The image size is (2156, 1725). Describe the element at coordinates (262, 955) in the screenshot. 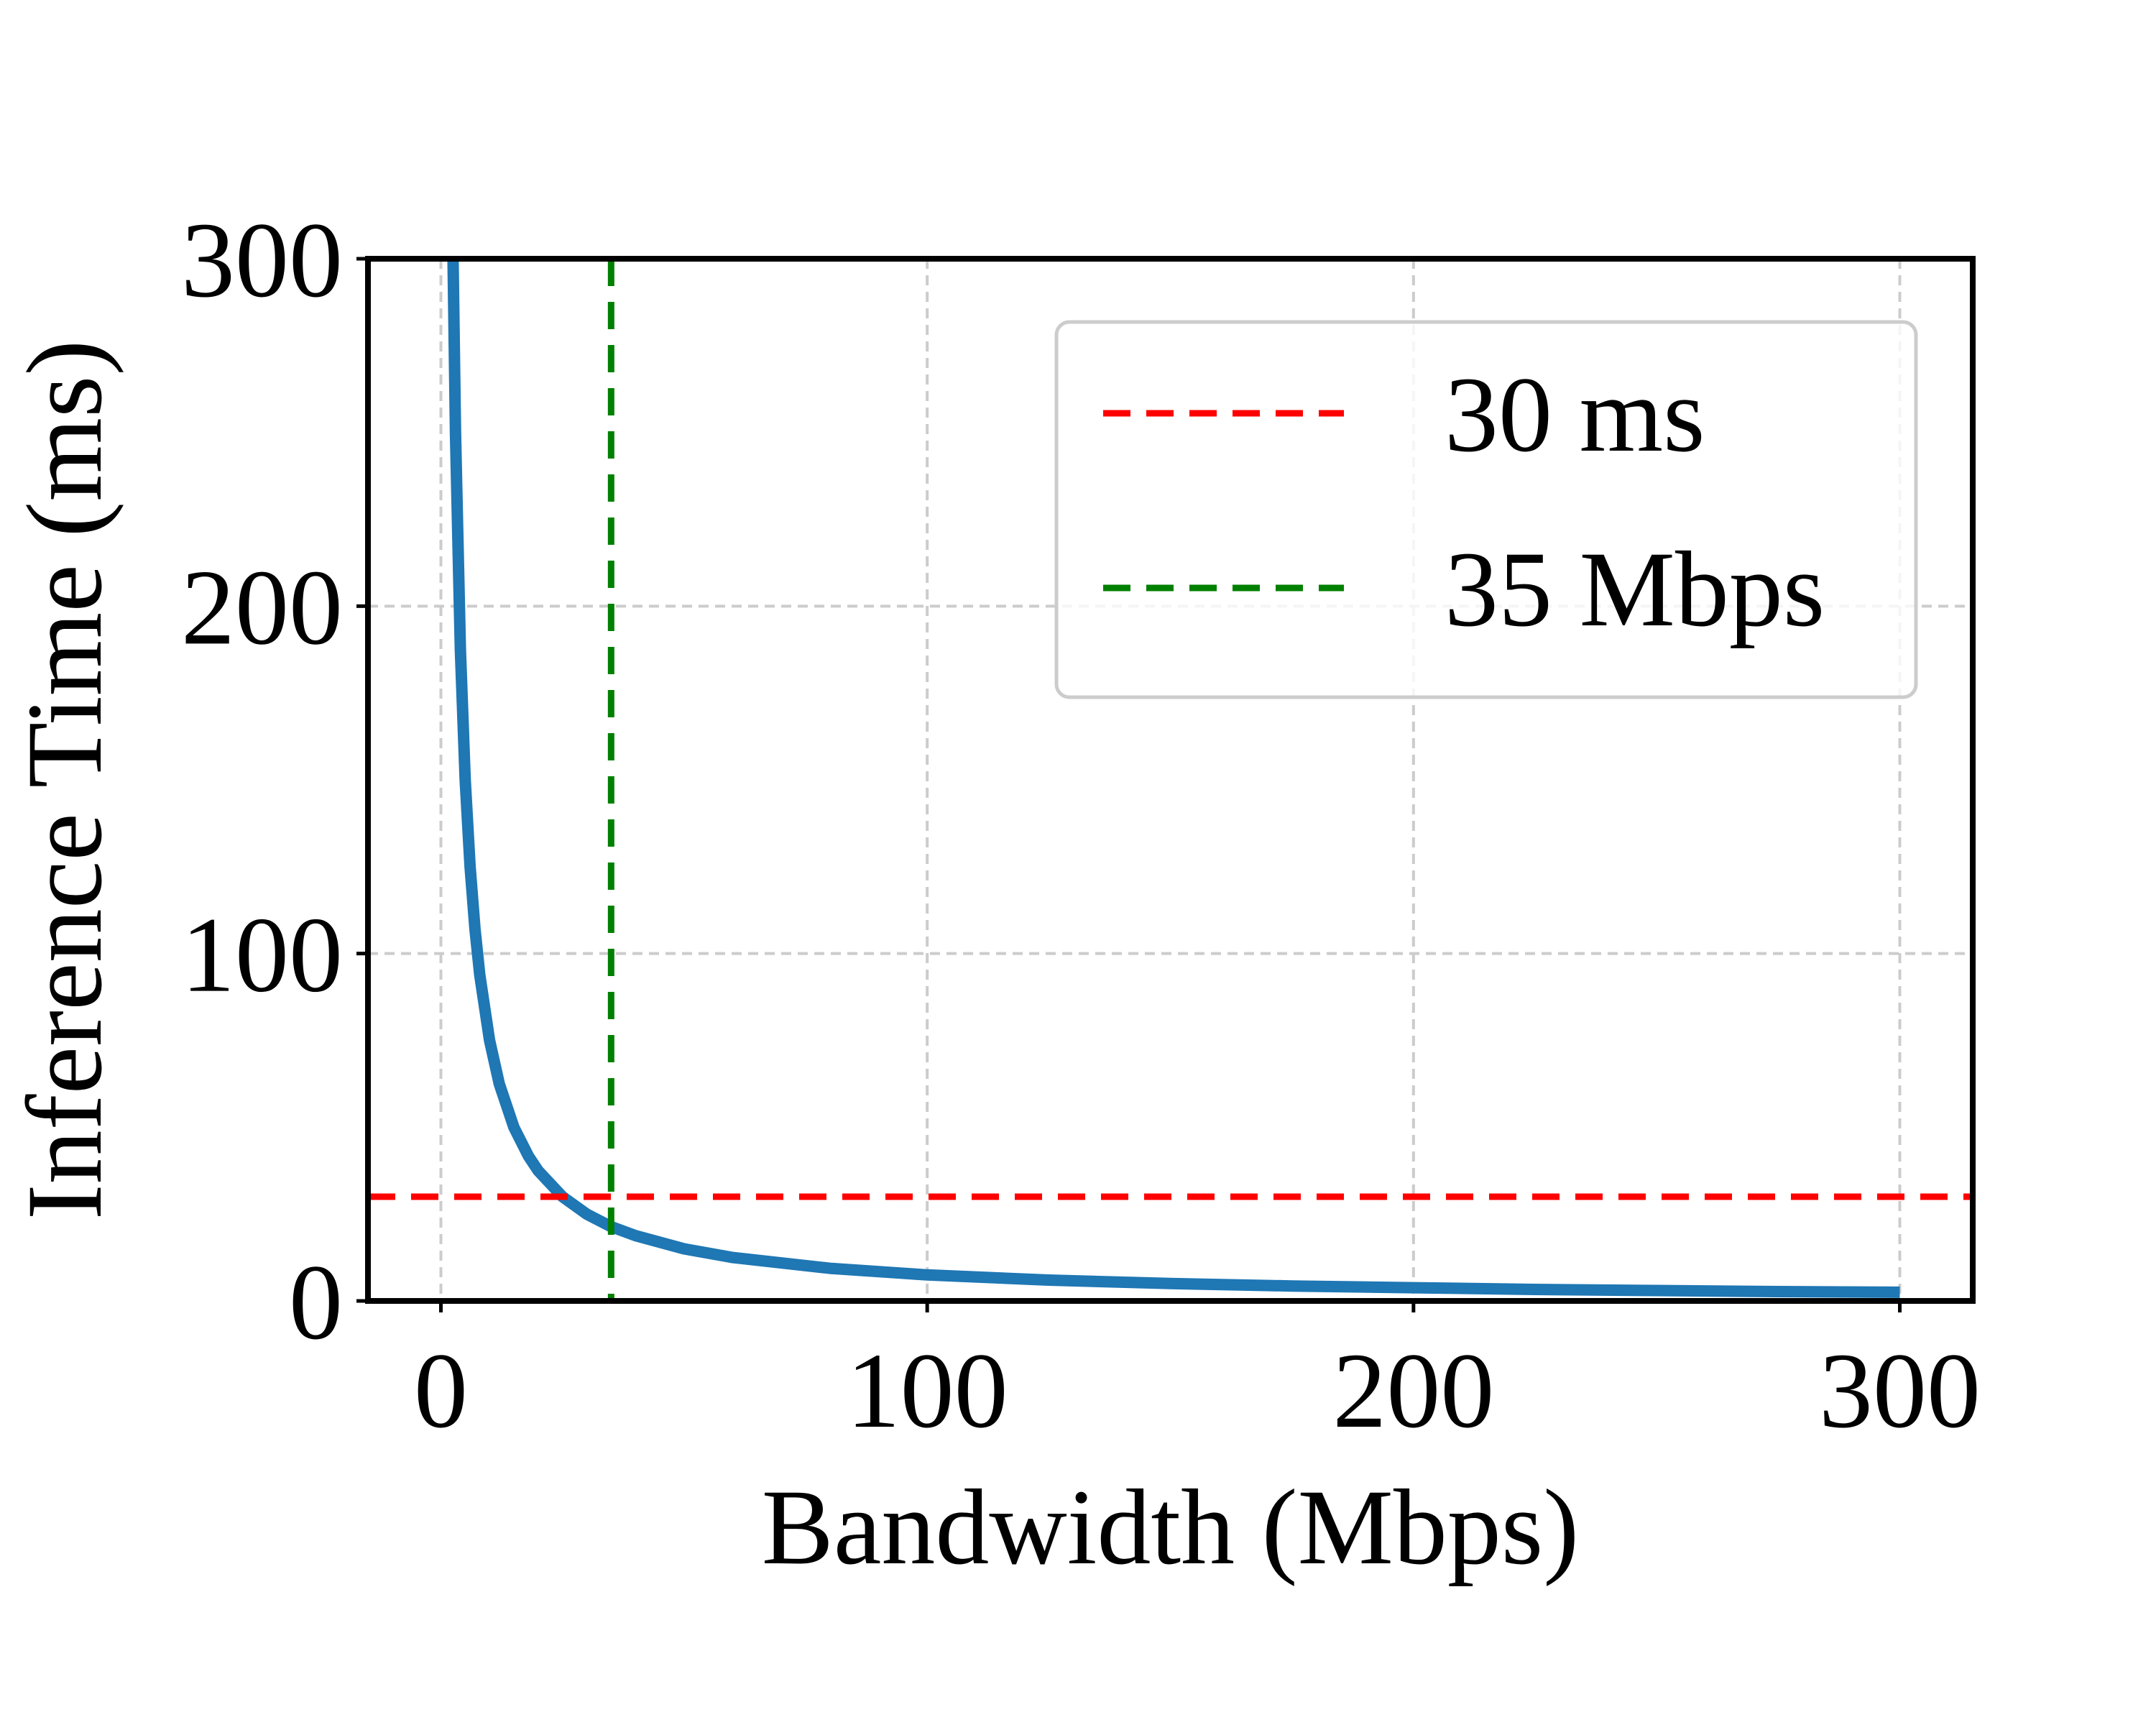

I see `y-tick-label: 100` at that location.